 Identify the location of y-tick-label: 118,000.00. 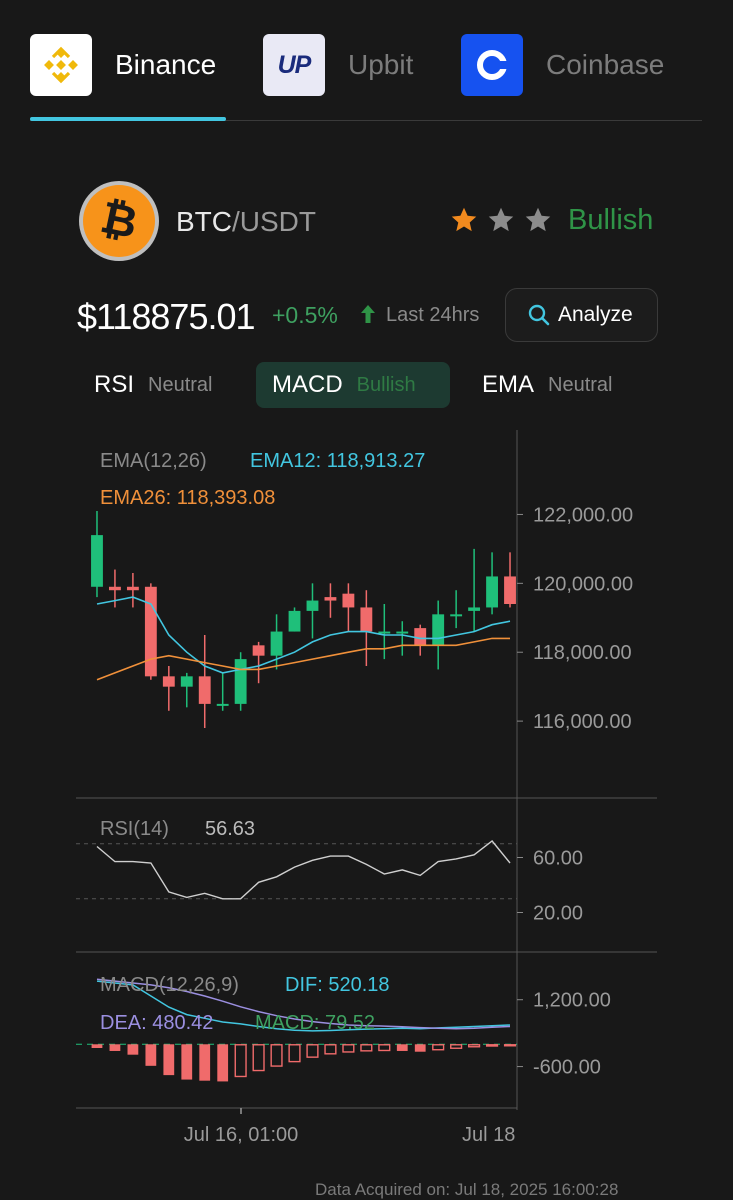
(582, 653).